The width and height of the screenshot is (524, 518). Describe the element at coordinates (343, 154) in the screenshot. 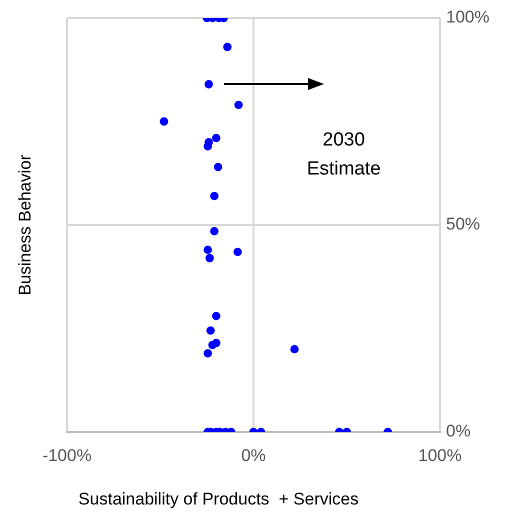

I see `annotation: 2030 Estimate` at that location.